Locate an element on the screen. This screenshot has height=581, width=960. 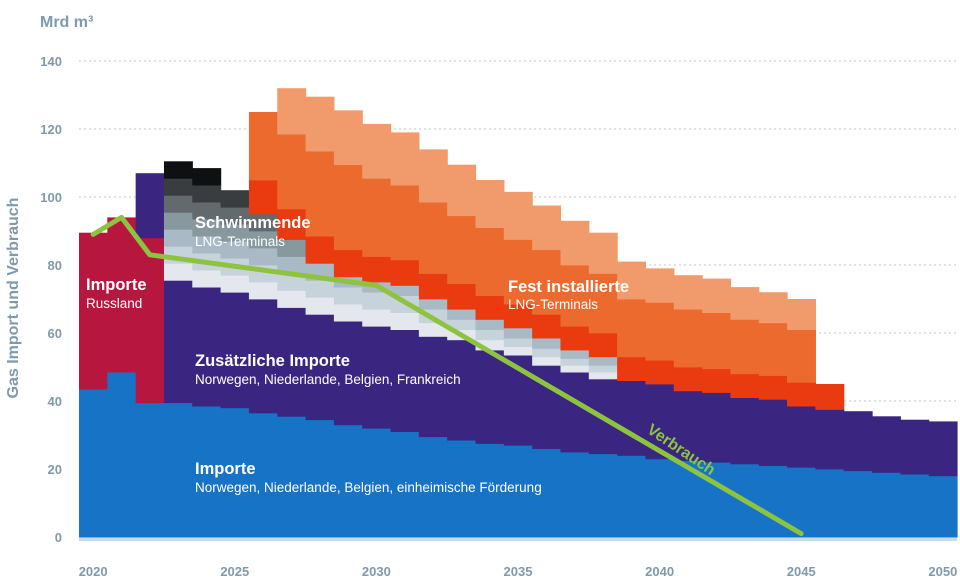
y-tick-label: 120 is located at coordinates (51, 129).